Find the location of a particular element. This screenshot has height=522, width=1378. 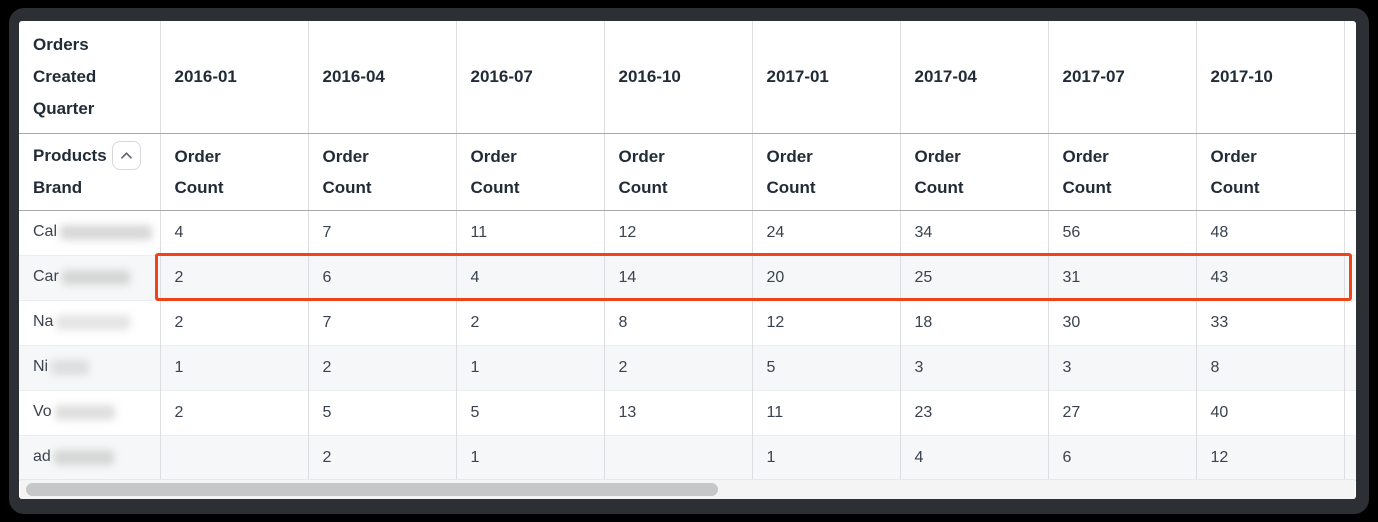

table-row: Car 2 6 4 14 20 25 31 43 is located at coordinates (687, 277).